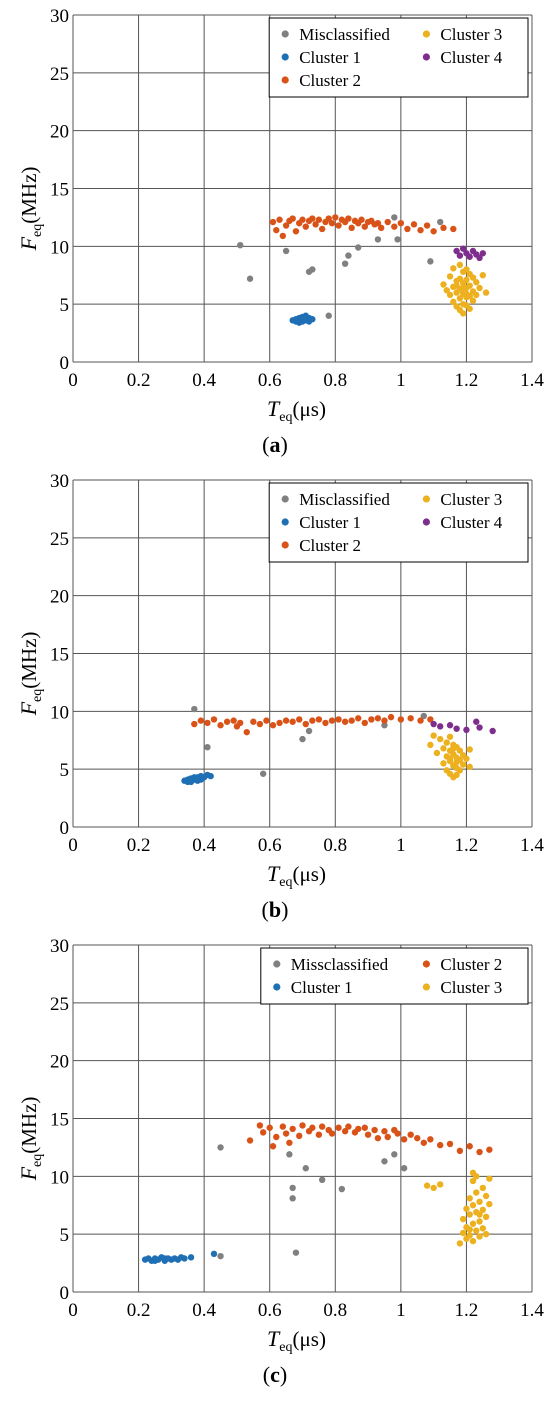 This screenshot has width=550, height=1404. I want to click on y-tick-label: 15, so click(59, 190).